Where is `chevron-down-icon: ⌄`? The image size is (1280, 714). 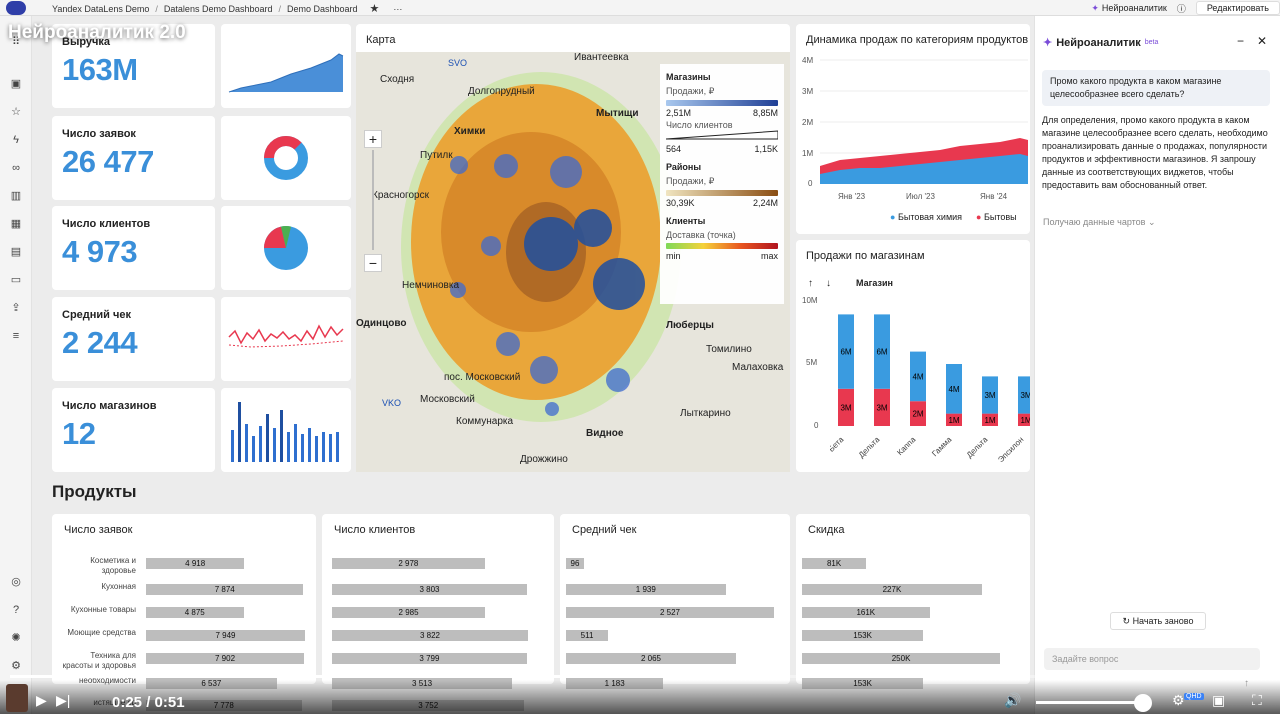 chevron-down-icon: ⌄ is located at coordinates (1151, 222).